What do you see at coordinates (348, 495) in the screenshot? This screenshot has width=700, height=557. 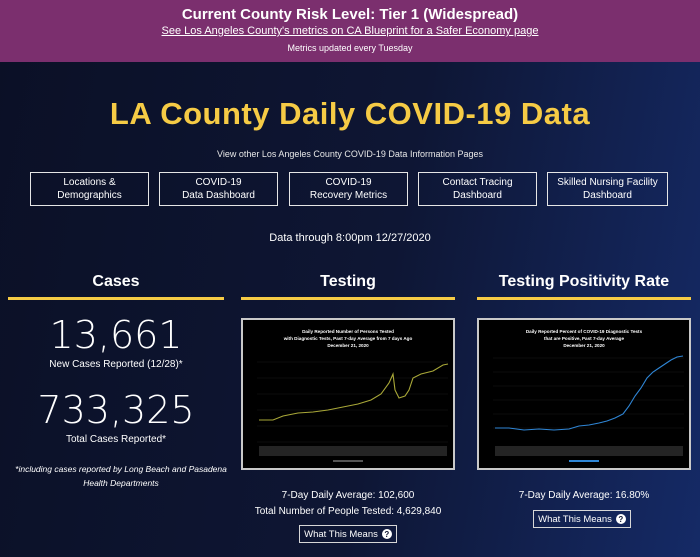 I see `testing-average: 7-Day Daily Average: 102,600` at bounding box center [348, 495].